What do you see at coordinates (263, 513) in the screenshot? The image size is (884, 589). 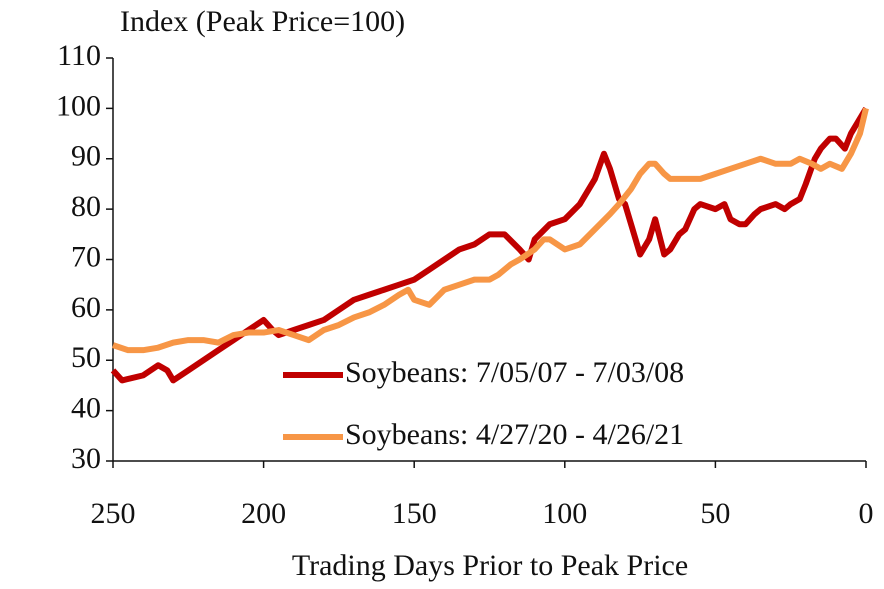 I see `x-tick-label: 200` at bounding box center [263, 513].